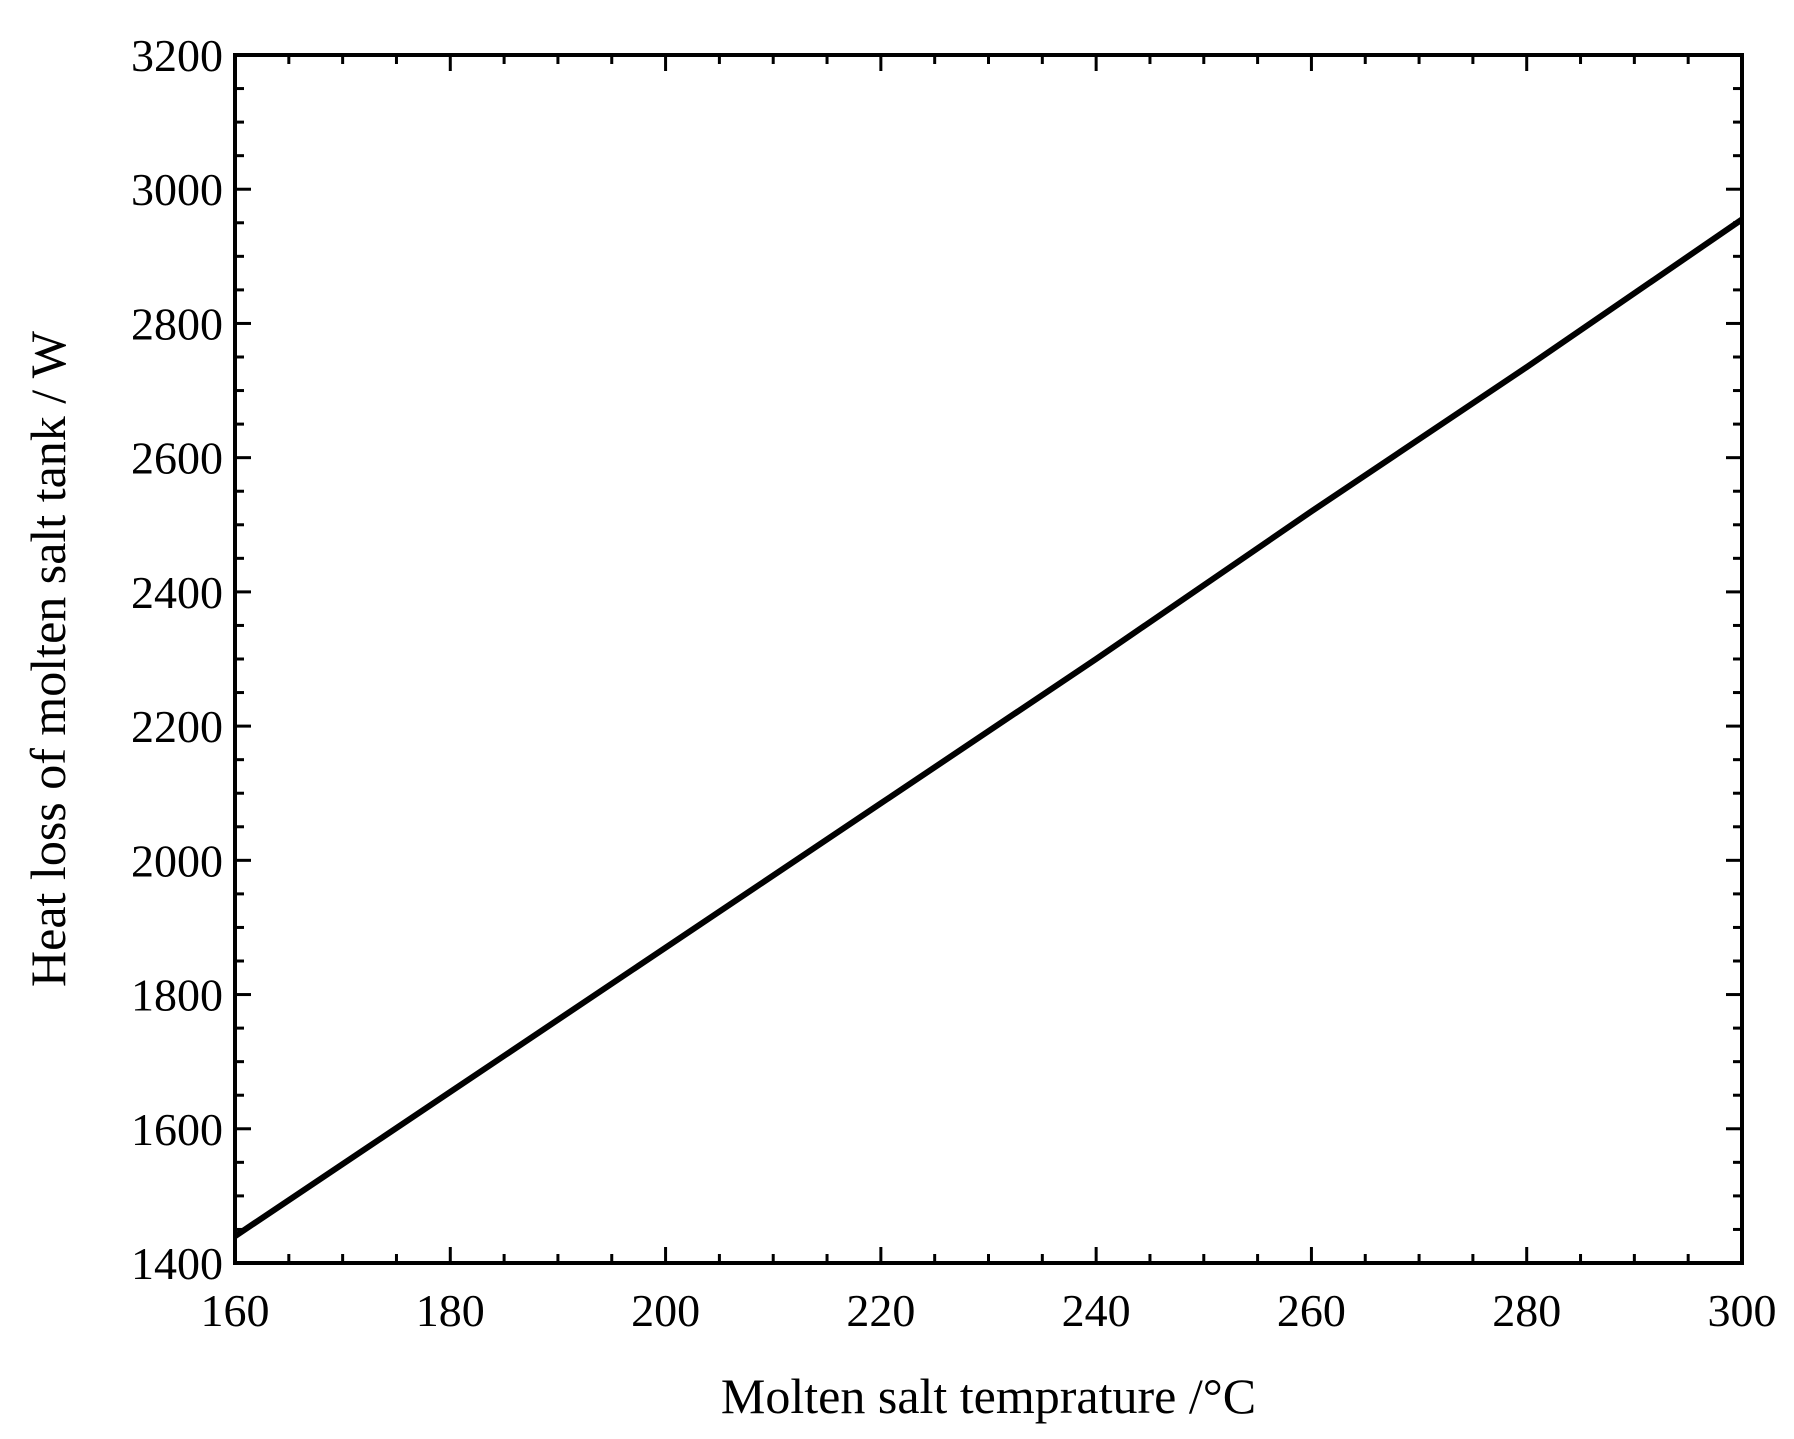 Image resolution: width=1794 pixels, height=1439 pixels. Describe the element at coordinates (177, 323) in the screenshot. I see `y-tick-label: 2800` at that location.